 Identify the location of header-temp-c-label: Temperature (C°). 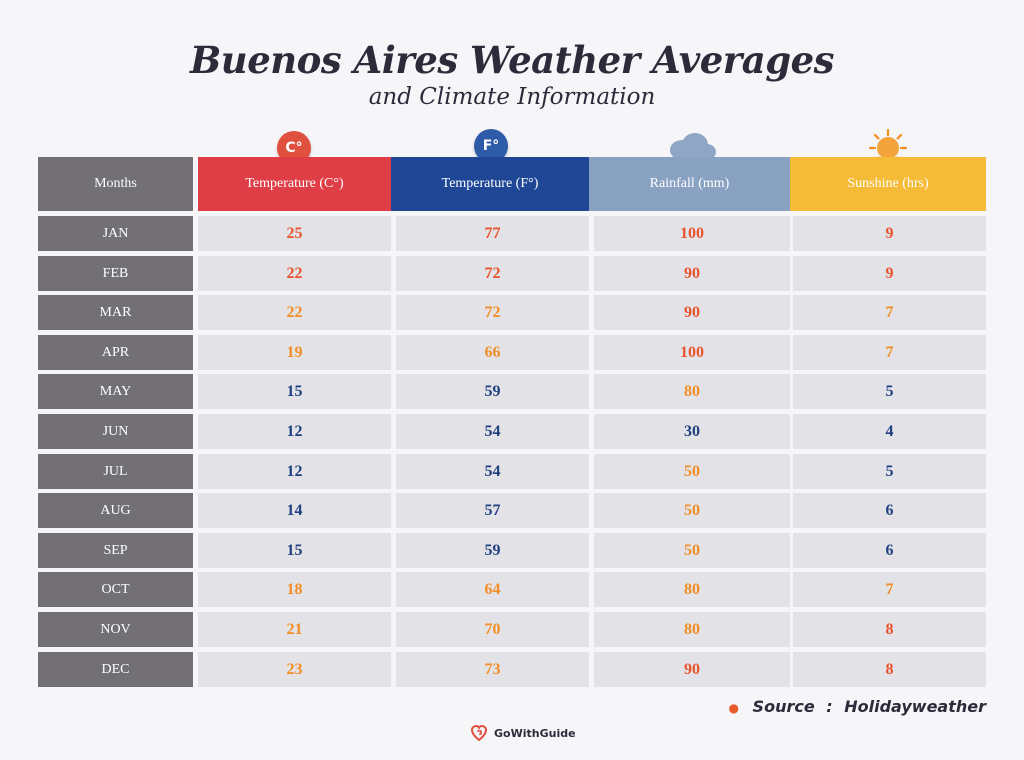
(294, 183).